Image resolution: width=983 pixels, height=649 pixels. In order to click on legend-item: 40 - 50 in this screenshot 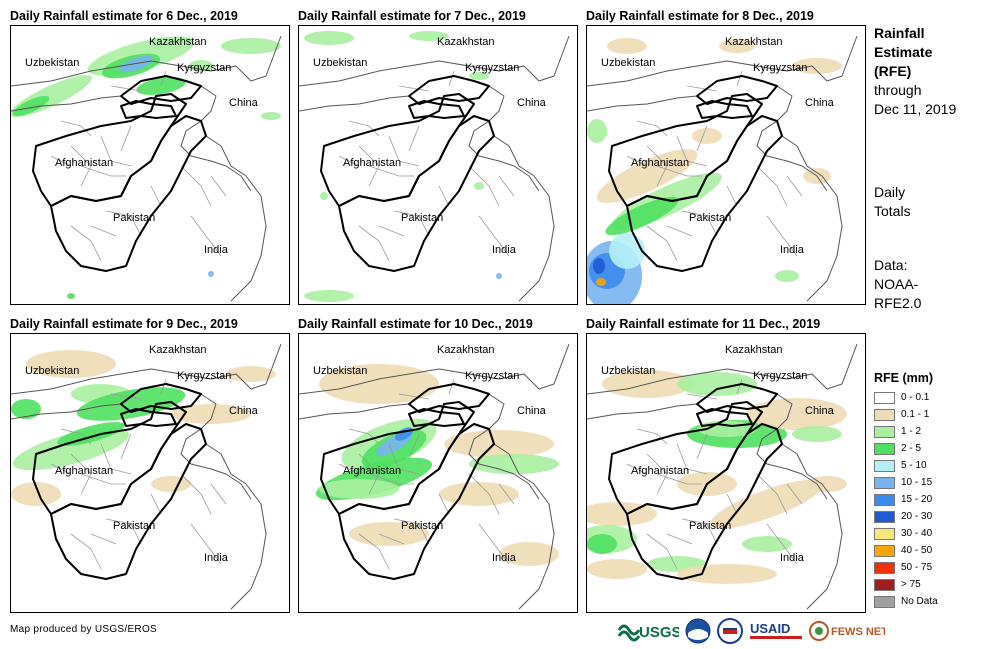, I will do `click(906, 550)`.